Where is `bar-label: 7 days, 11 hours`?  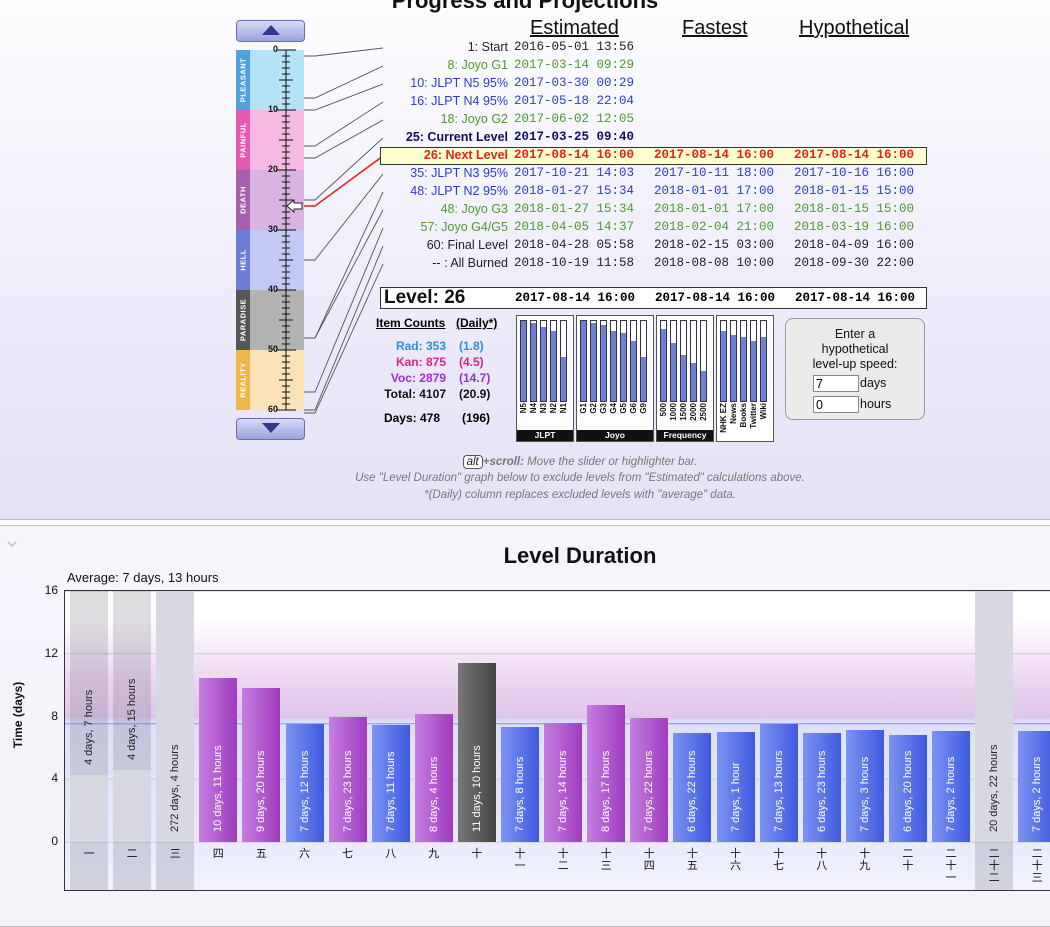
bar-label: 7 days, 11 hours is located at coordinates (390, 791).